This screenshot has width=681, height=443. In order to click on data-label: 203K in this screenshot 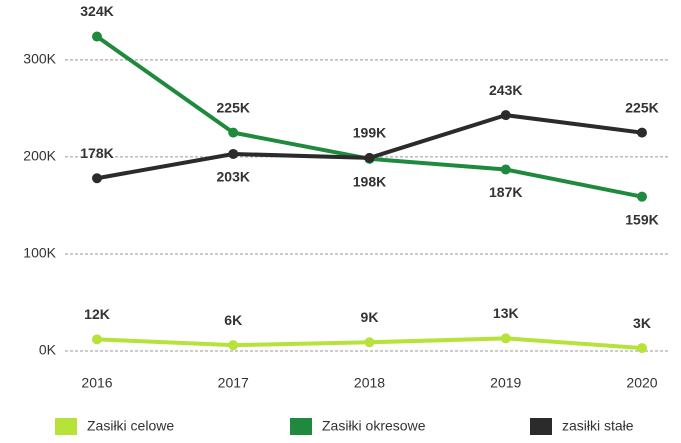, I will do `click(233, 177)`.